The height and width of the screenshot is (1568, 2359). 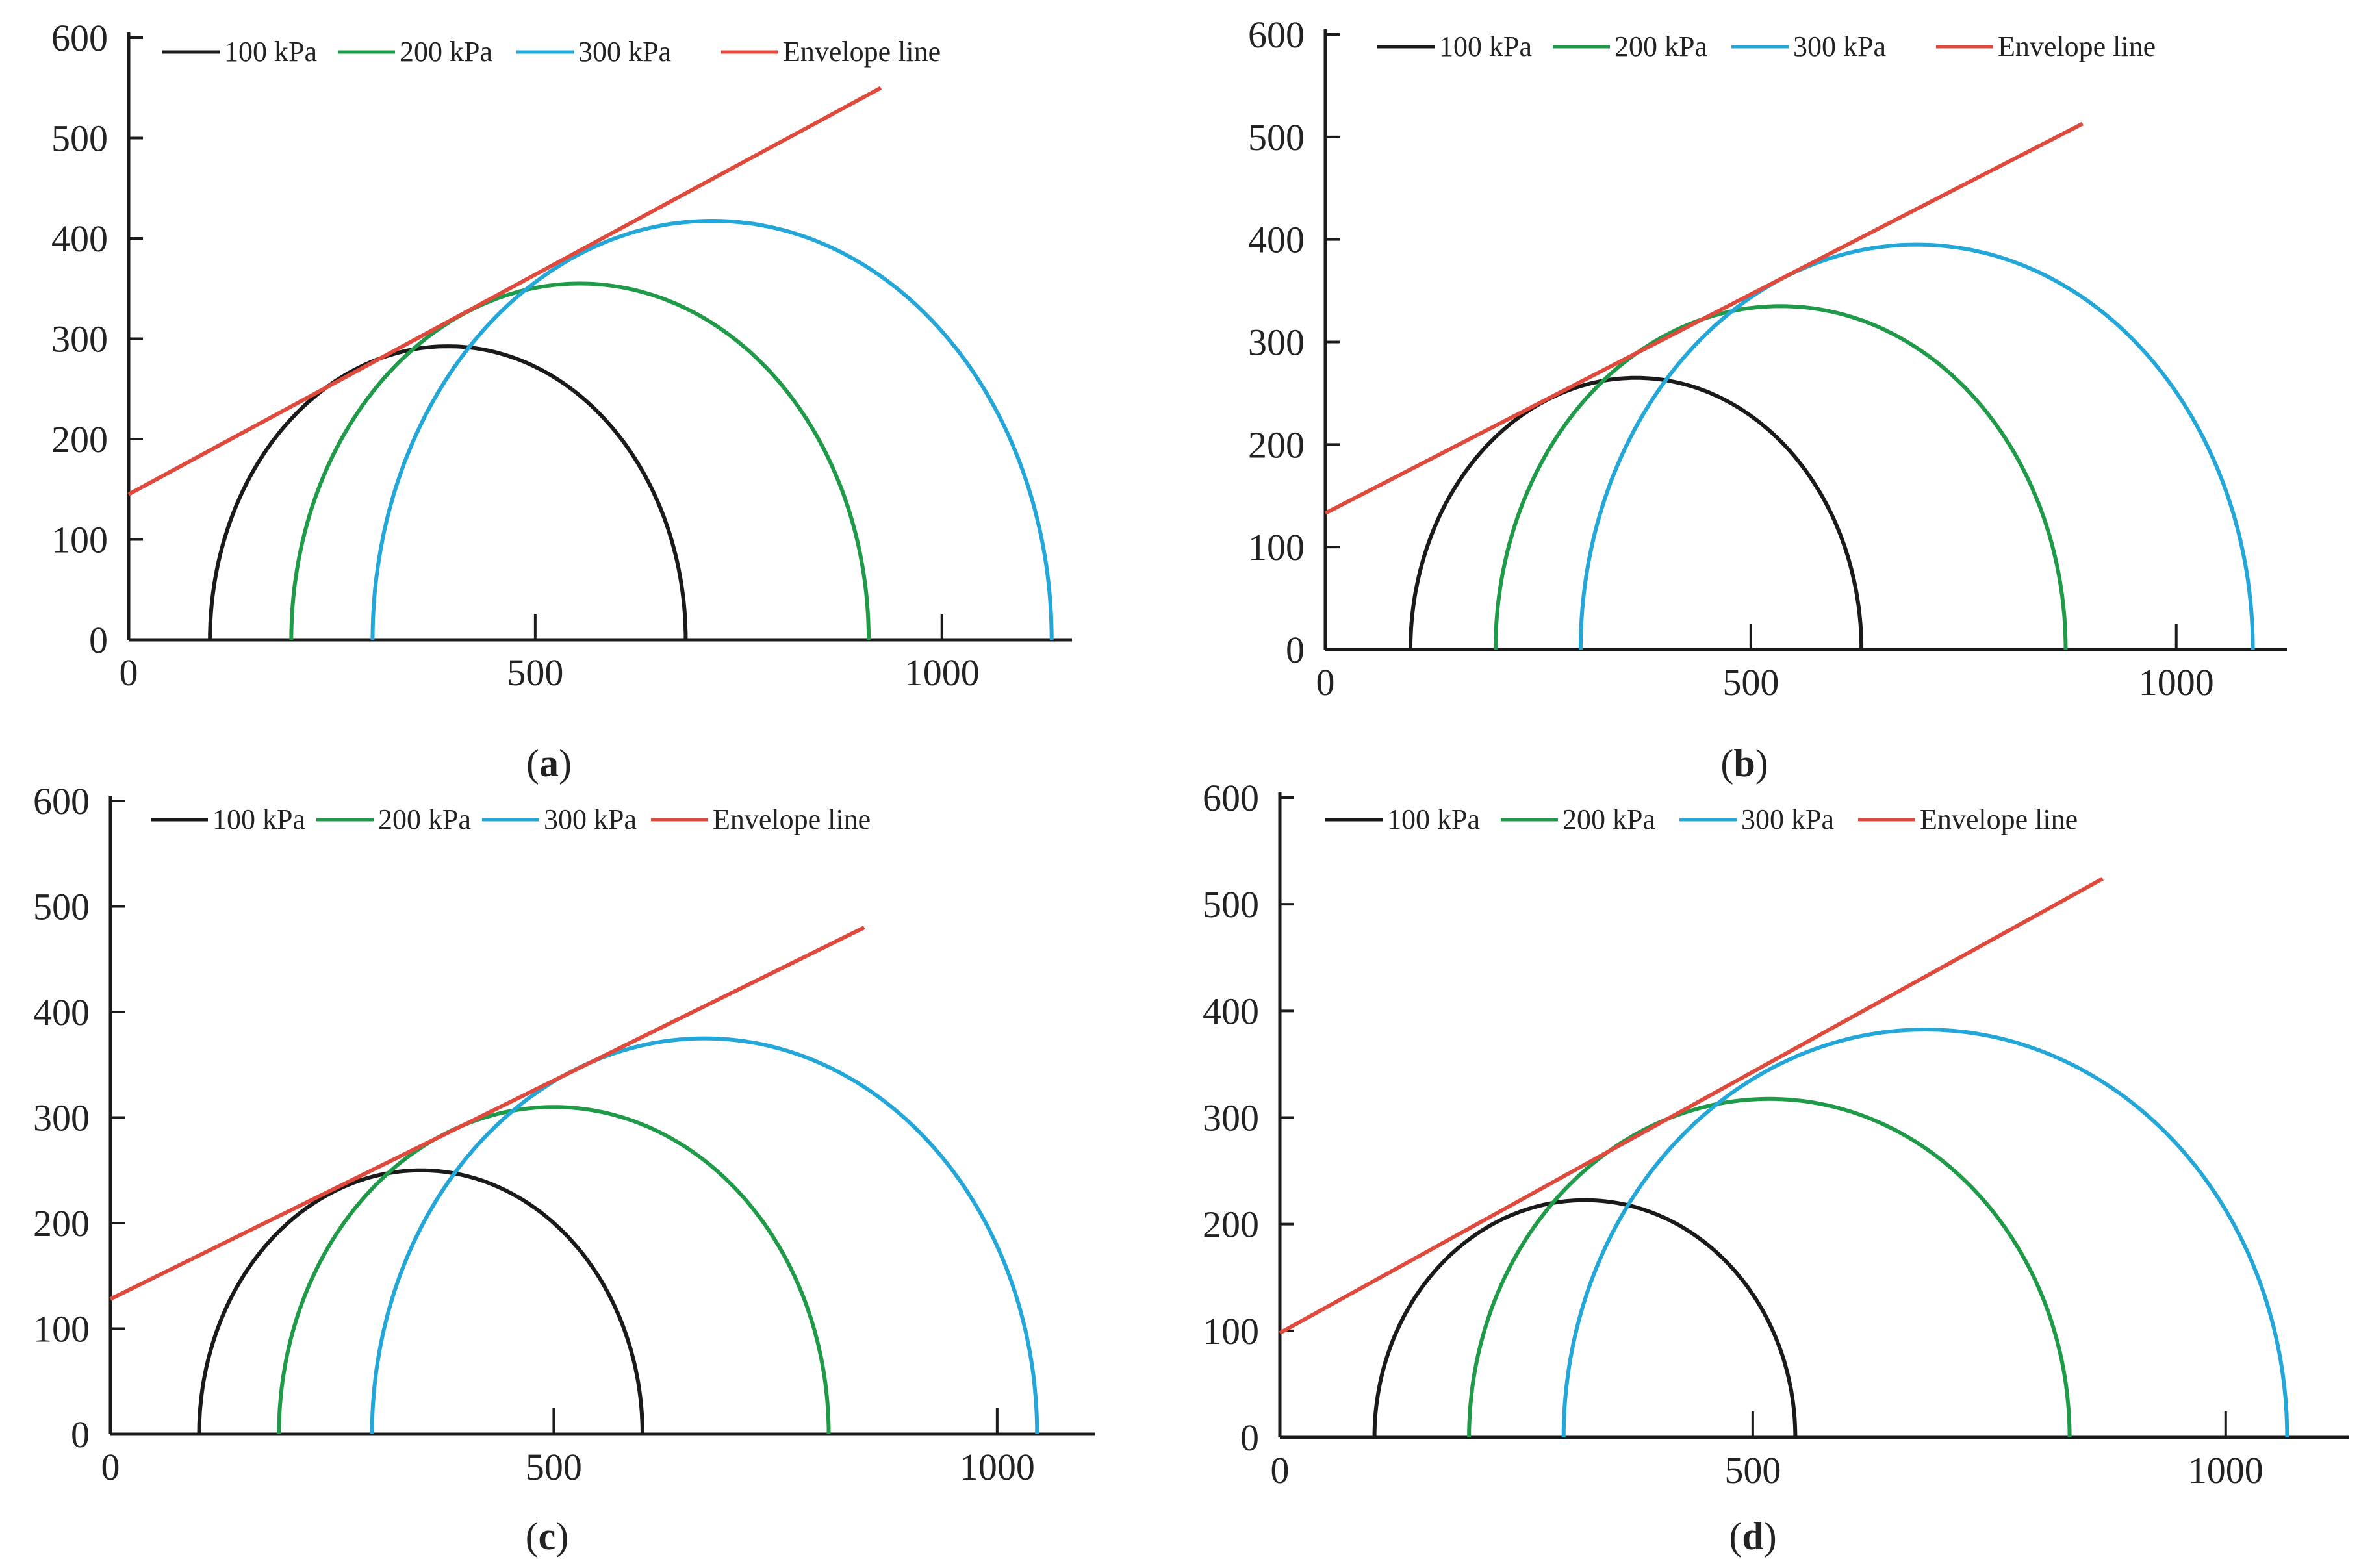 What do you see at coordinates (1752, 1536) in the screenshot?
I see `panel-label: (d)` at bounding box center [1752, 1536].